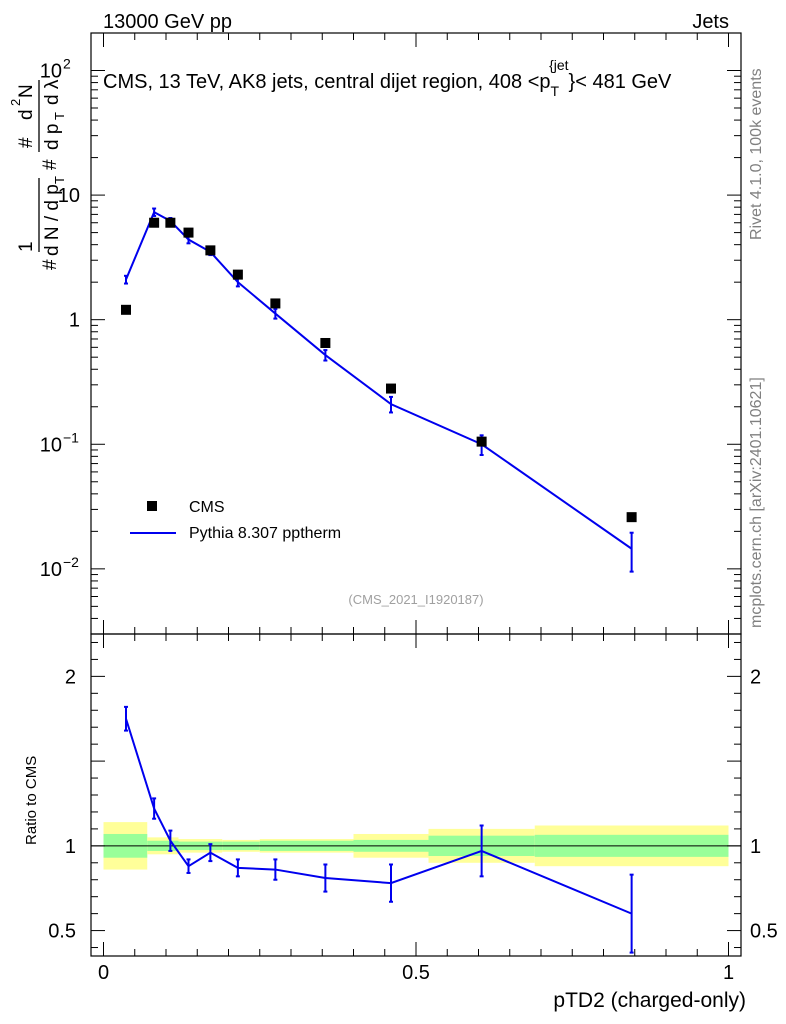 This screenshot has height=1024, width=786. Describe the element at coordinates (416, 973) in the screenshot. I see `x-tick-label: 0.5` at that location.